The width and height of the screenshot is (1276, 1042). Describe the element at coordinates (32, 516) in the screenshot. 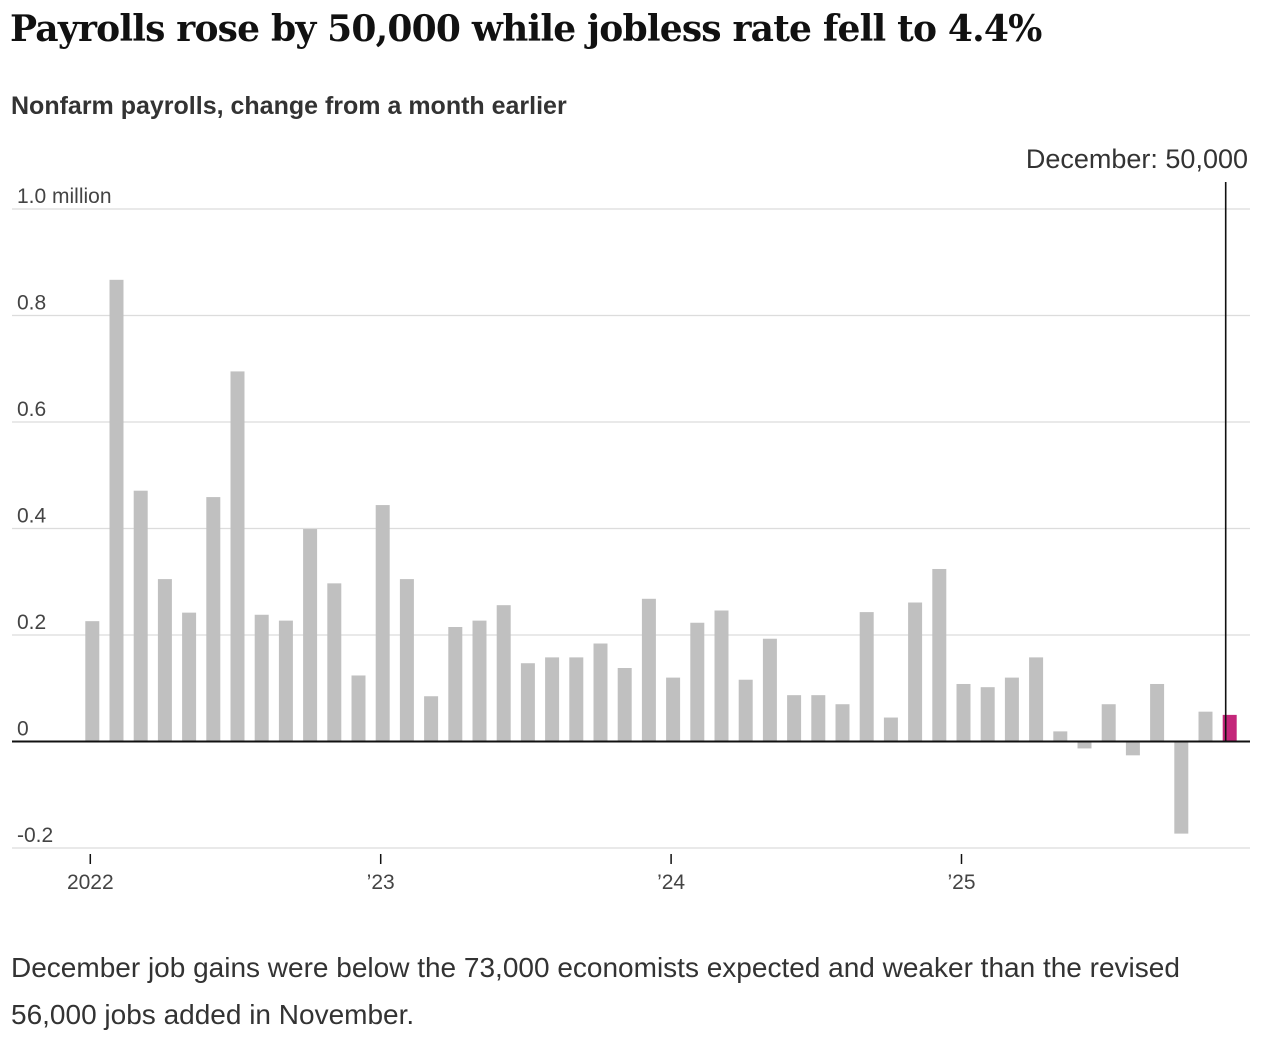

I see `y-tick-label: 0.4` at that location.